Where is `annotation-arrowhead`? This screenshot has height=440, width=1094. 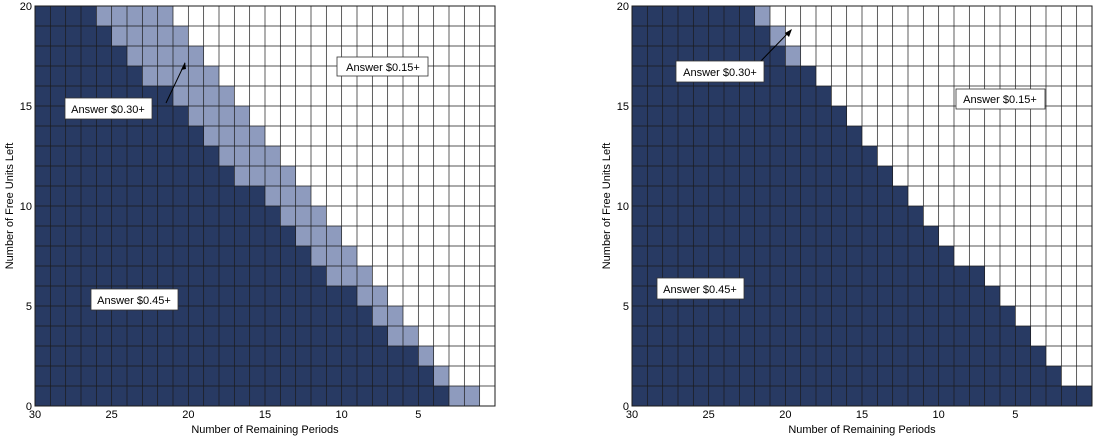
annotation-arrowhead is located at coordinates (788, 33).